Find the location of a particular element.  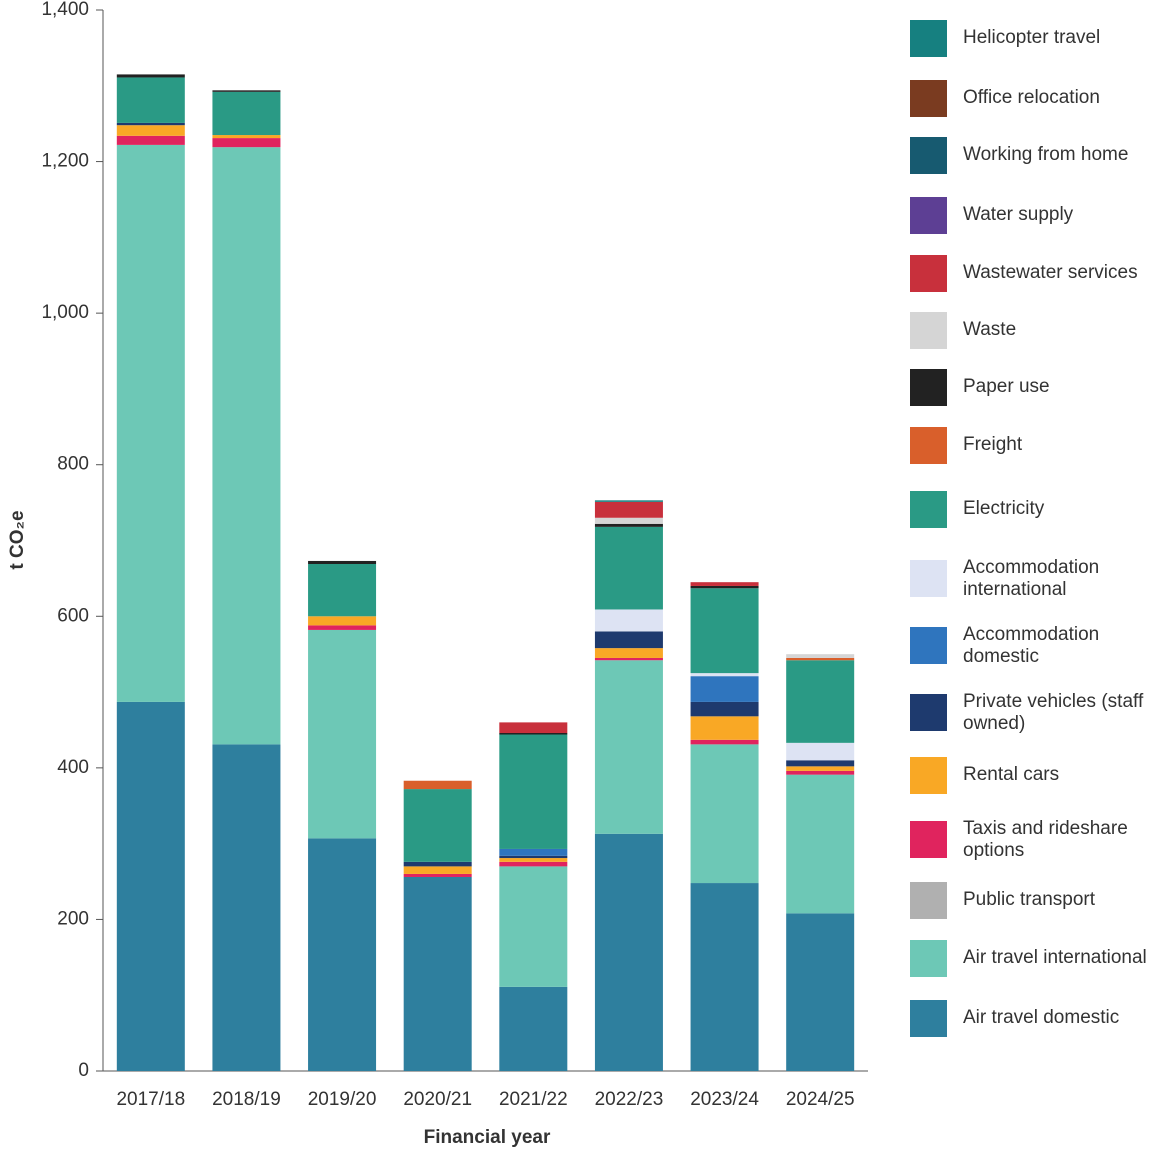

legend-item: Accommodation domestic is located at coordinates (1036, 646).